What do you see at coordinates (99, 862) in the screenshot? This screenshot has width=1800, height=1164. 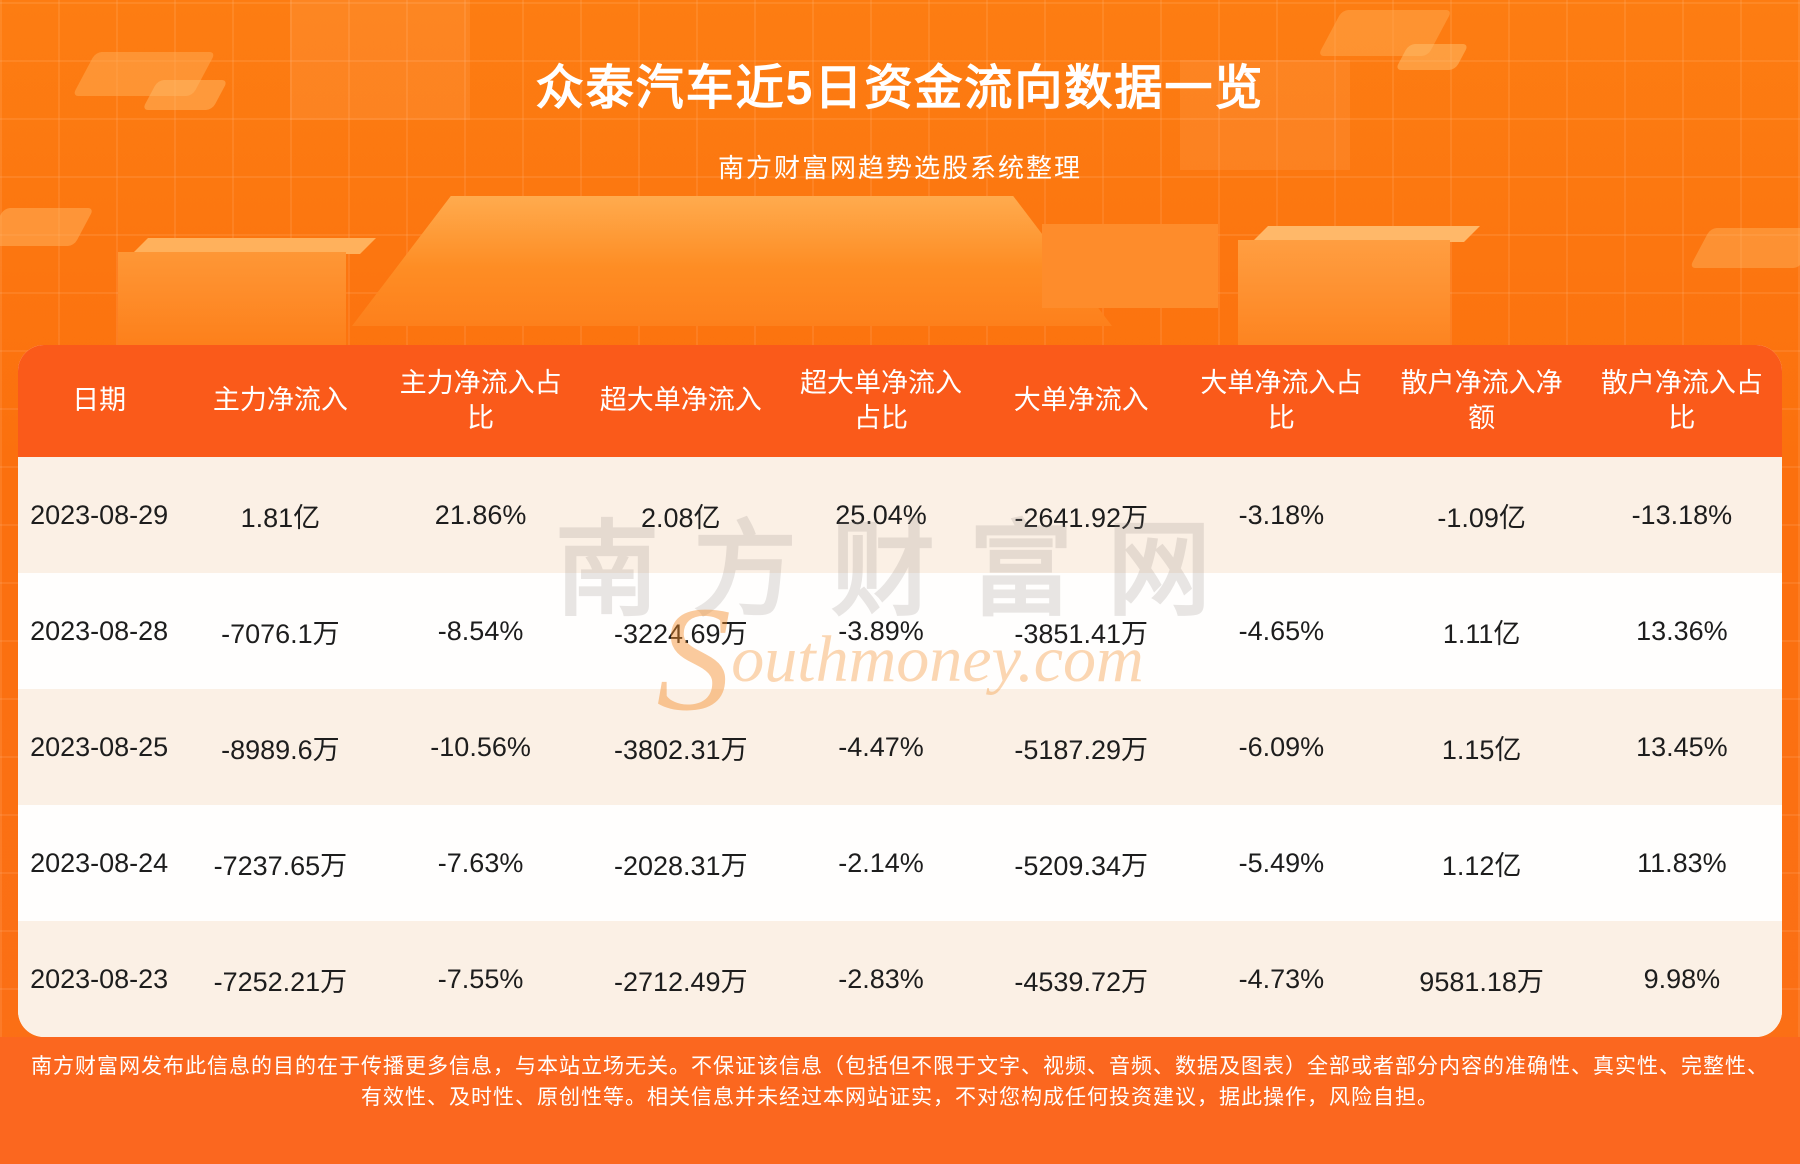 I see `date-cell: 2023-08-24` at bounding box center [99, 862].